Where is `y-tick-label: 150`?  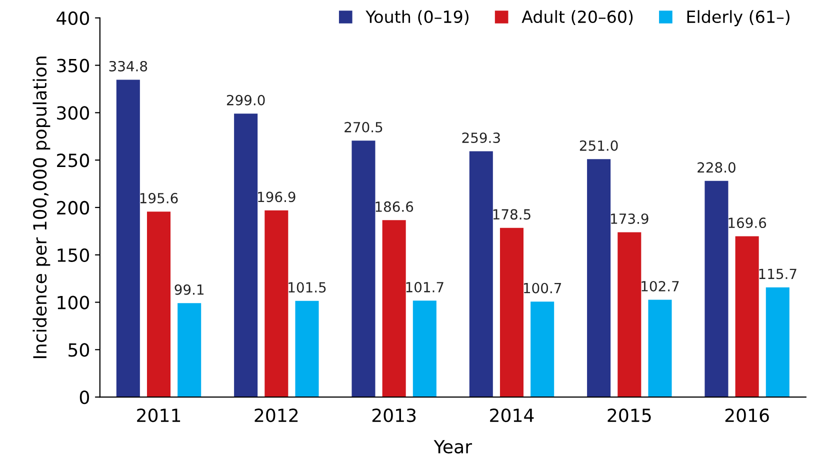
y-tick-label: 150 is located at coordinates (73, 255).